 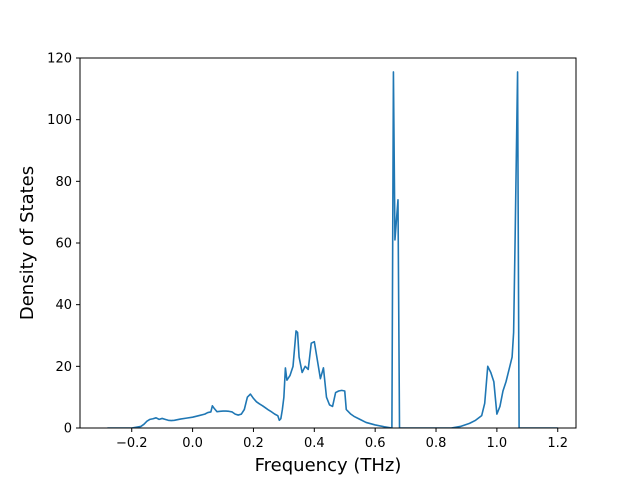 What do you see at coordinates (63, 182) in the screenshot?
I see `y-tick-label: 80` at bounding box center [63, 182].